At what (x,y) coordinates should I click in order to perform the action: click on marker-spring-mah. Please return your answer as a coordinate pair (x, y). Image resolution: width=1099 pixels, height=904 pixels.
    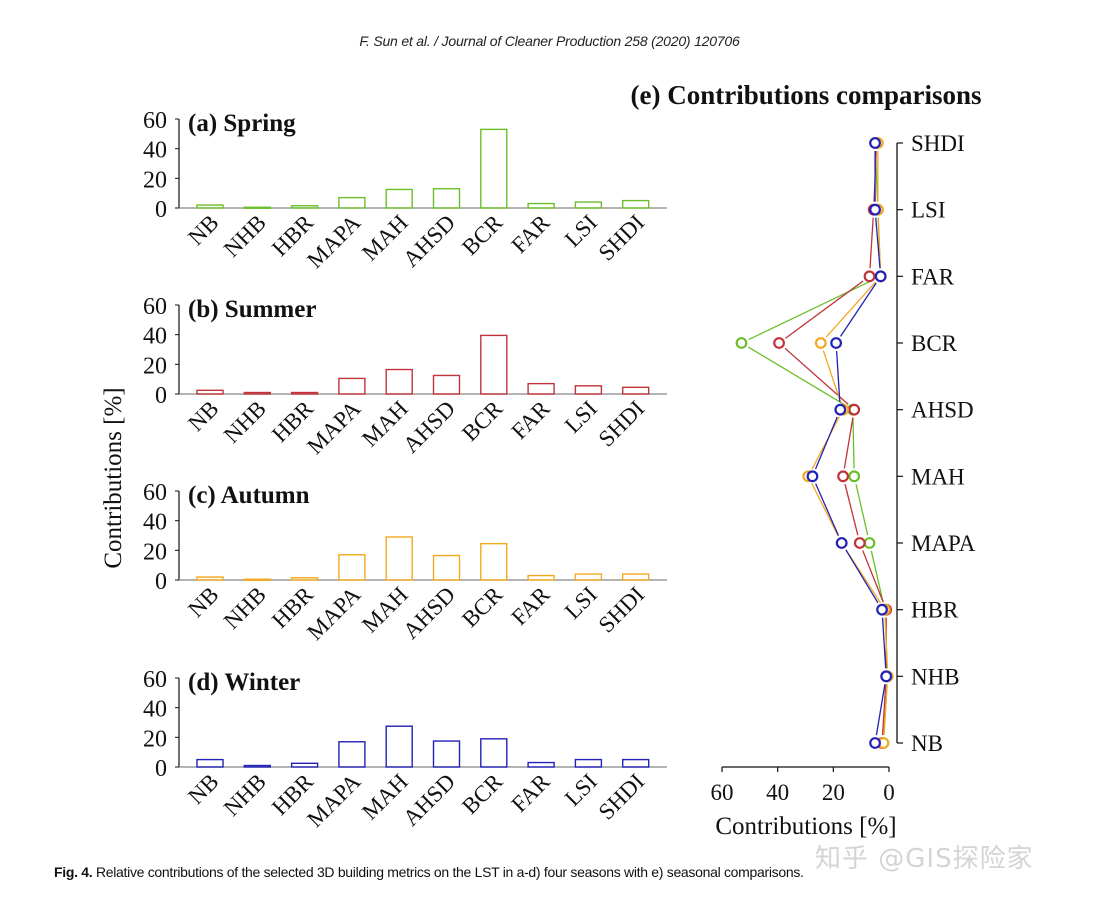
    Looking at the image, I should click on (854, 476).